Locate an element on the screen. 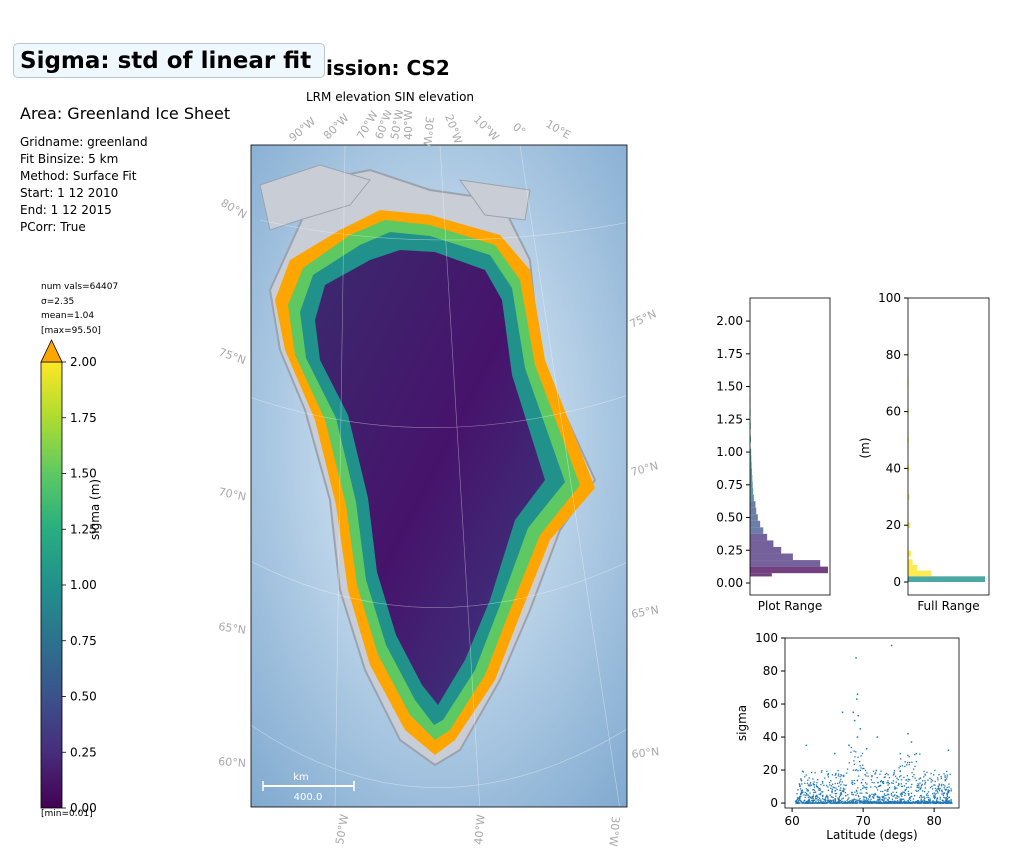 The width and height of the screenshot is (1020, 850). y-tick-label: 100 is located at coordinates (766, 638).